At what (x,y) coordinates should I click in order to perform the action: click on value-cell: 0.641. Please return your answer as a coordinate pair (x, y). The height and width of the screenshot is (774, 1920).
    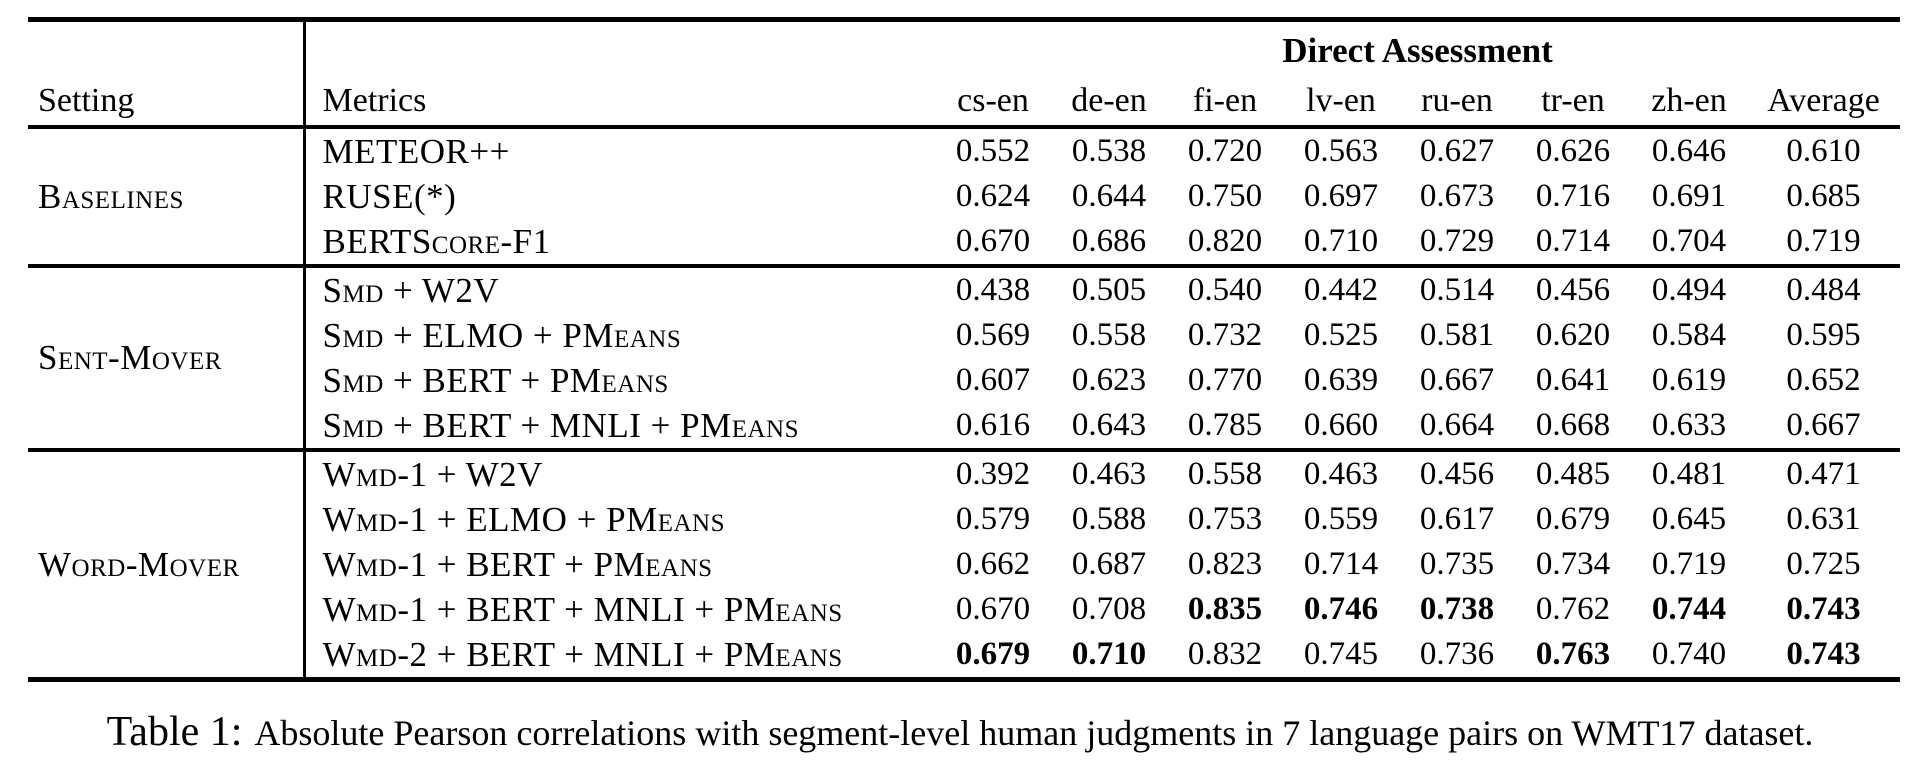
    Looking at the image, I should click on (1573, 380).